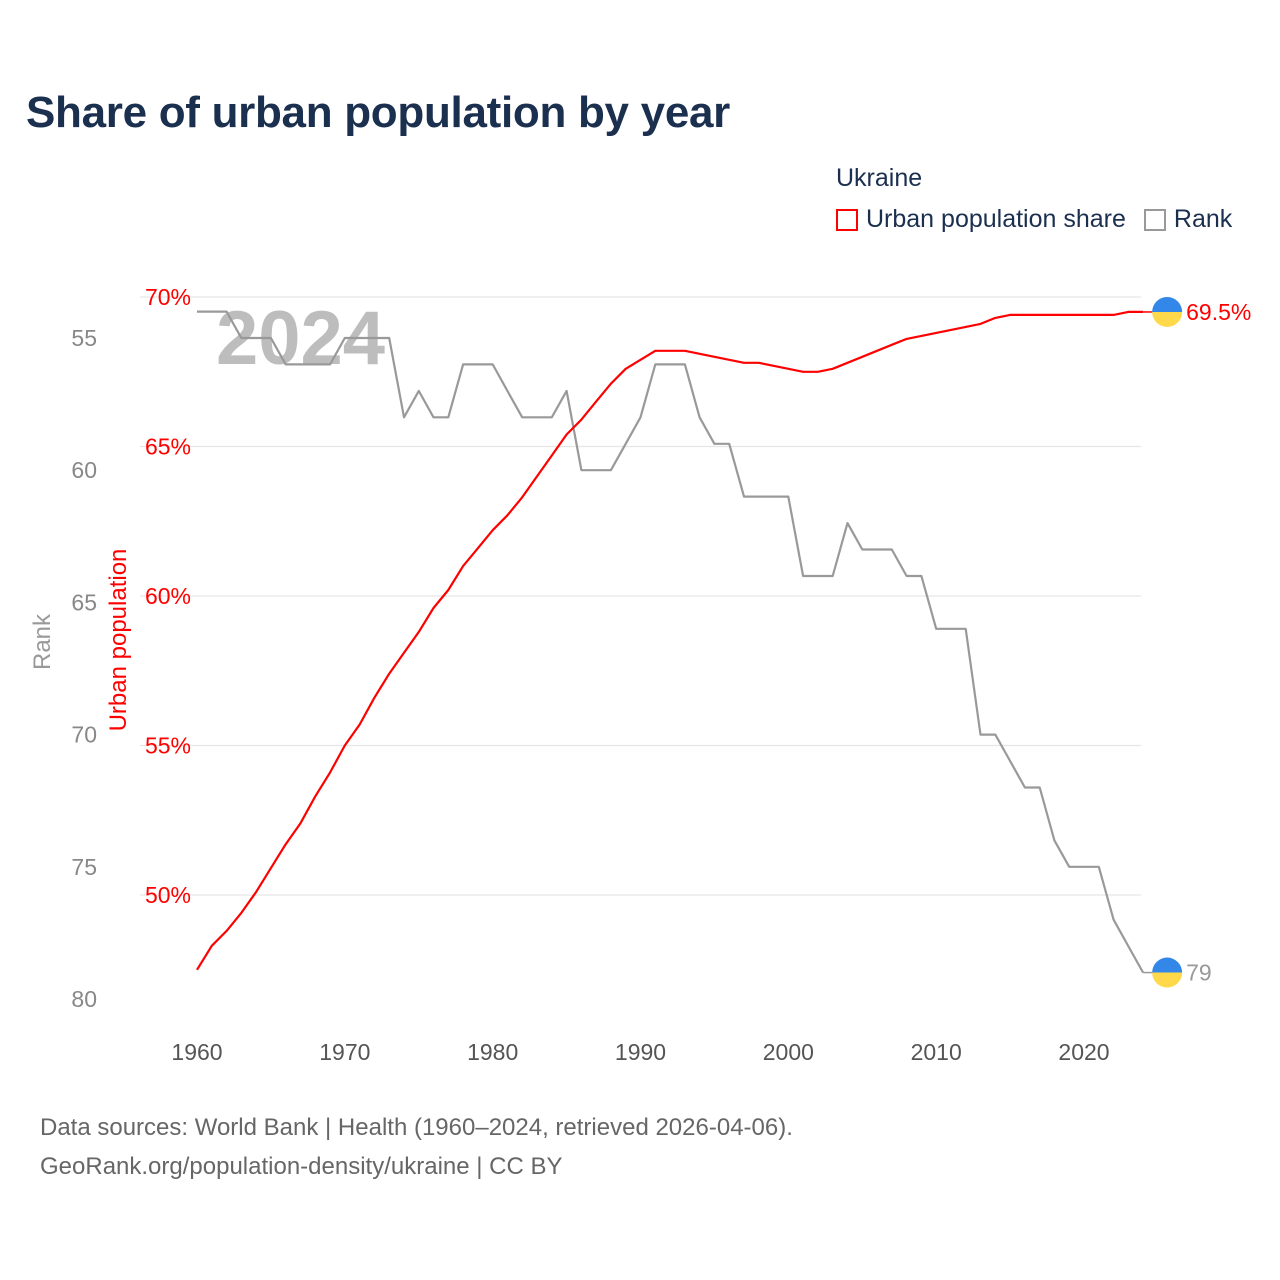  Describe the element at coordinates (1083, 1052) in the screenshot. I see `x-tick-label: 2020` at that location.